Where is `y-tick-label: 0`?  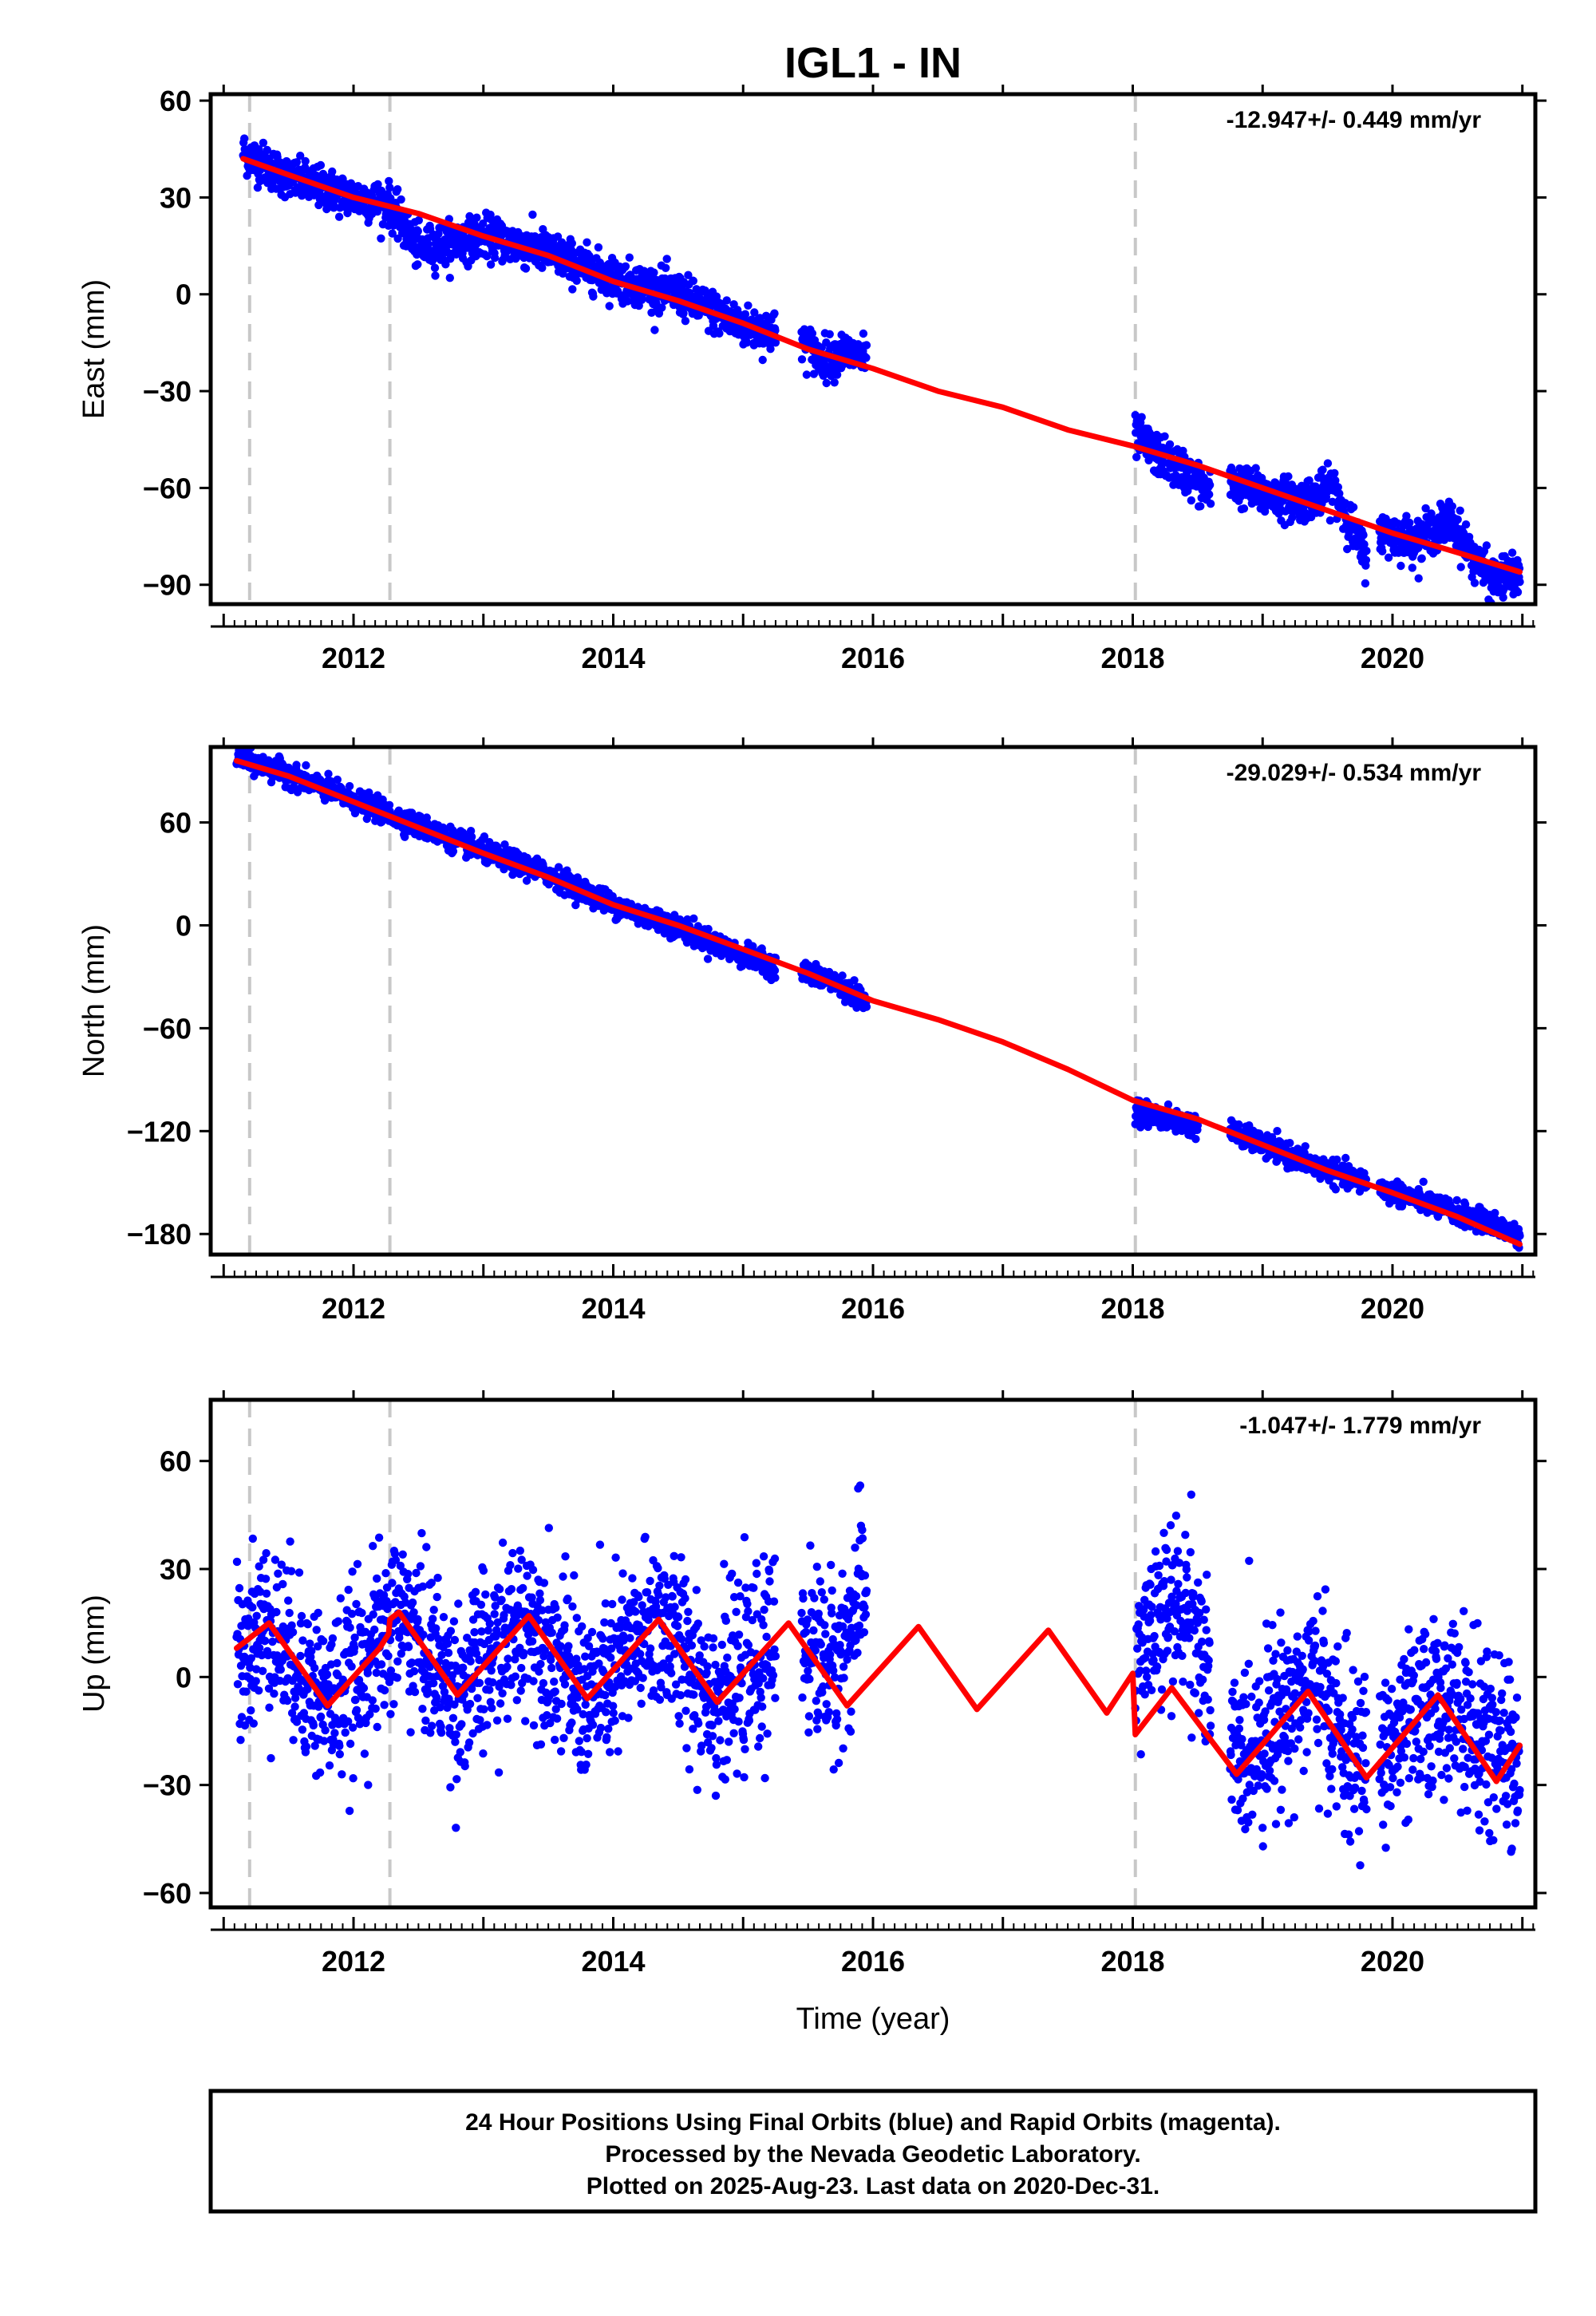 y-tick-label: 0 is located at coordinates (184, 295).